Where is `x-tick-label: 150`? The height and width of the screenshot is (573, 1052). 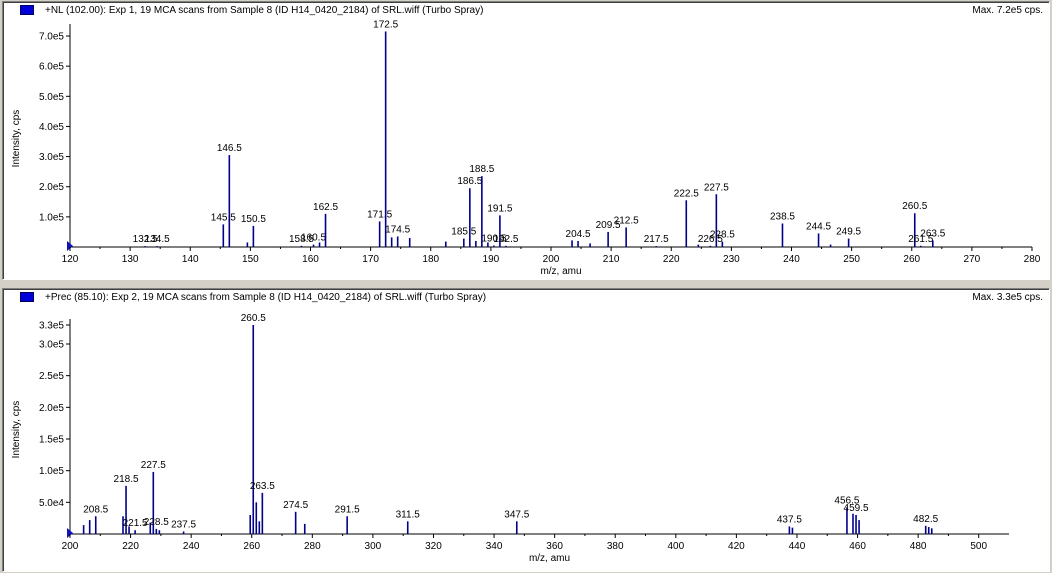
x-tick-label: 150 is located at coordinates (250, 259).